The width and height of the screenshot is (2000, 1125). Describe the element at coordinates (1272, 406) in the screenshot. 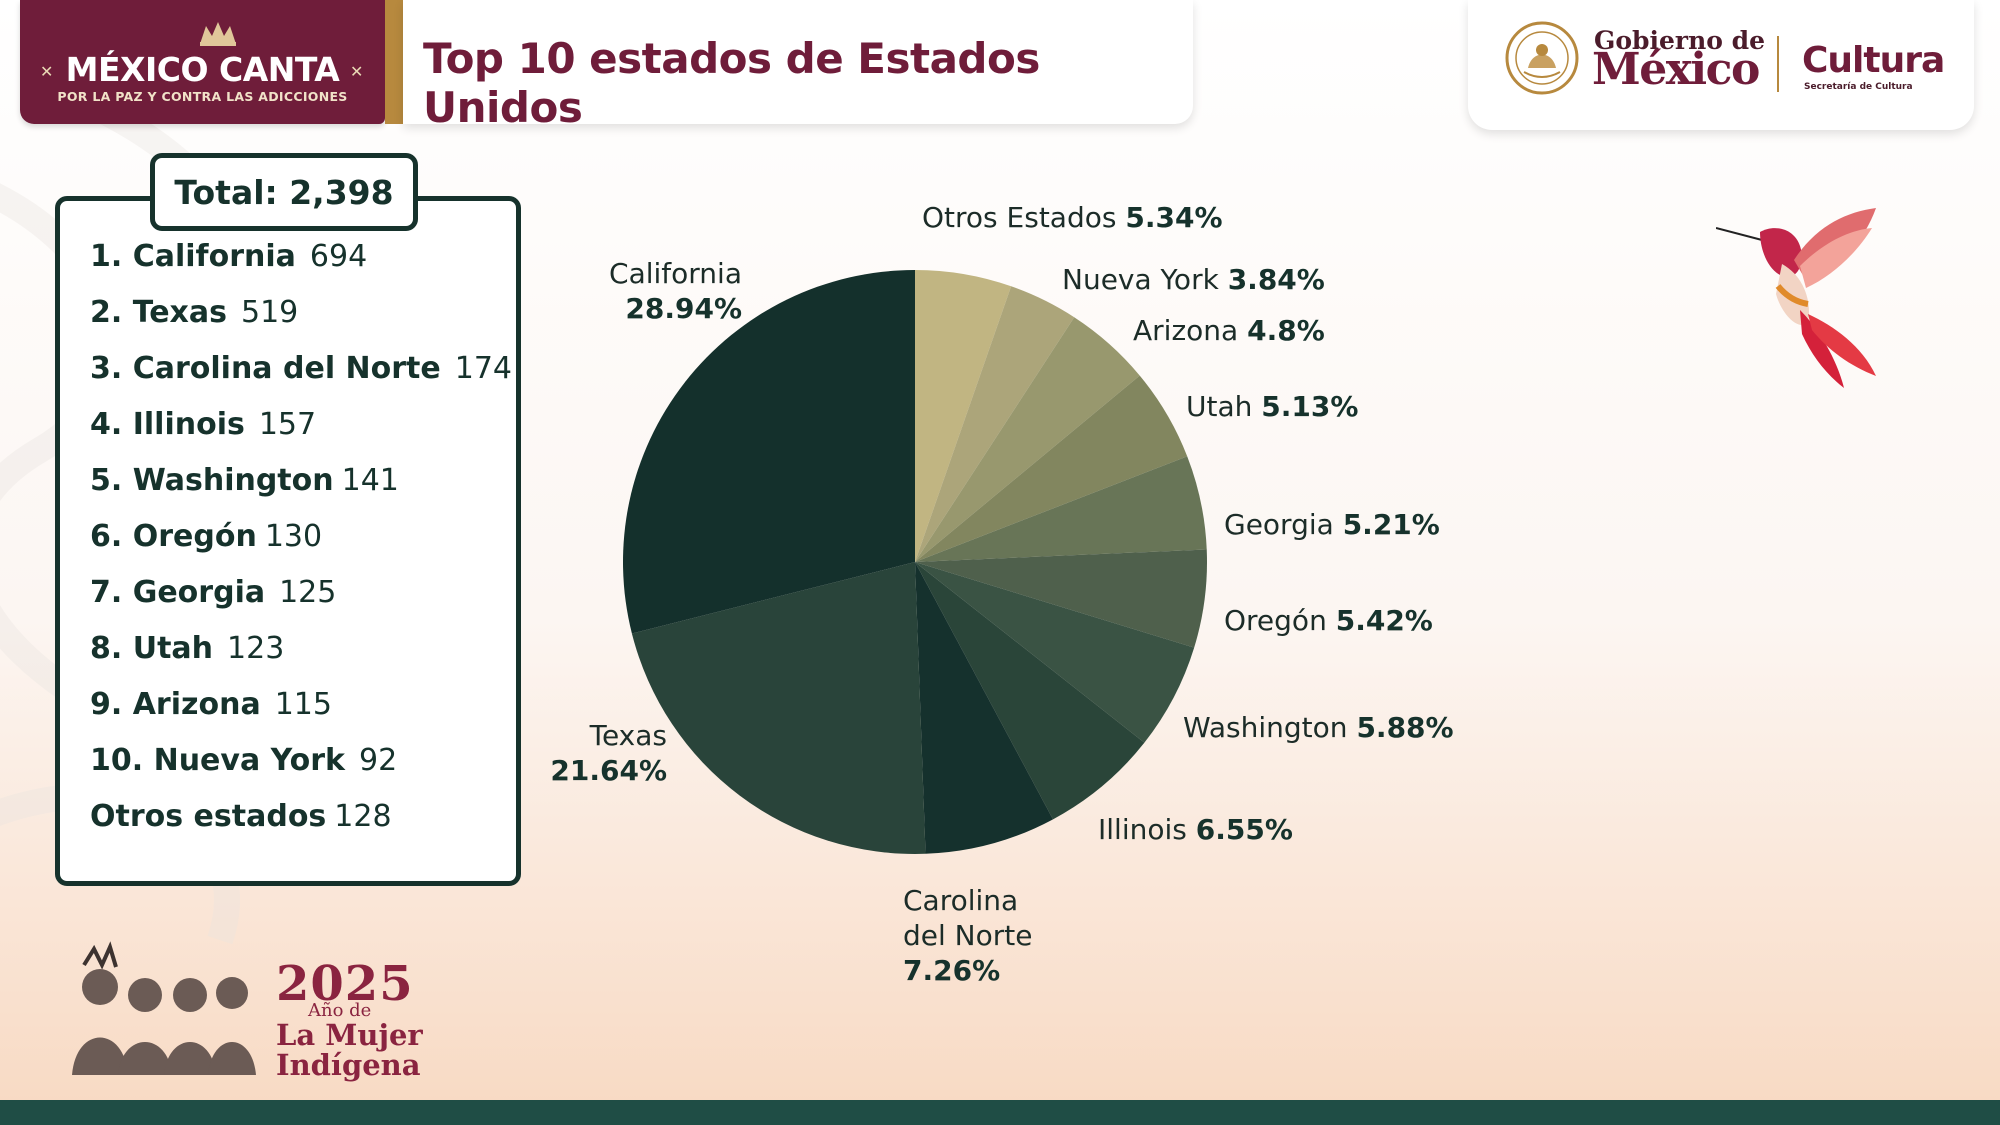

I see `slice-label-utah: Utah 5.13%` at that location.